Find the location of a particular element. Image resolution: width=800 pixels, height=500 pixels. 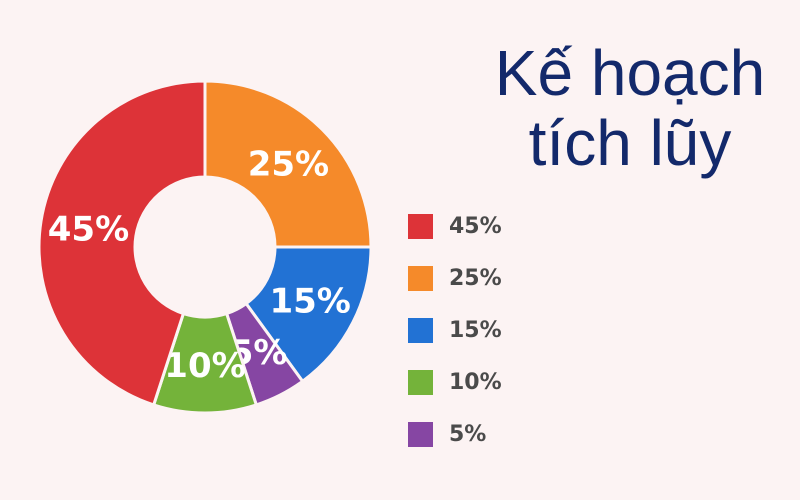

legend-item: 45% is located at coordinates (455, 226).